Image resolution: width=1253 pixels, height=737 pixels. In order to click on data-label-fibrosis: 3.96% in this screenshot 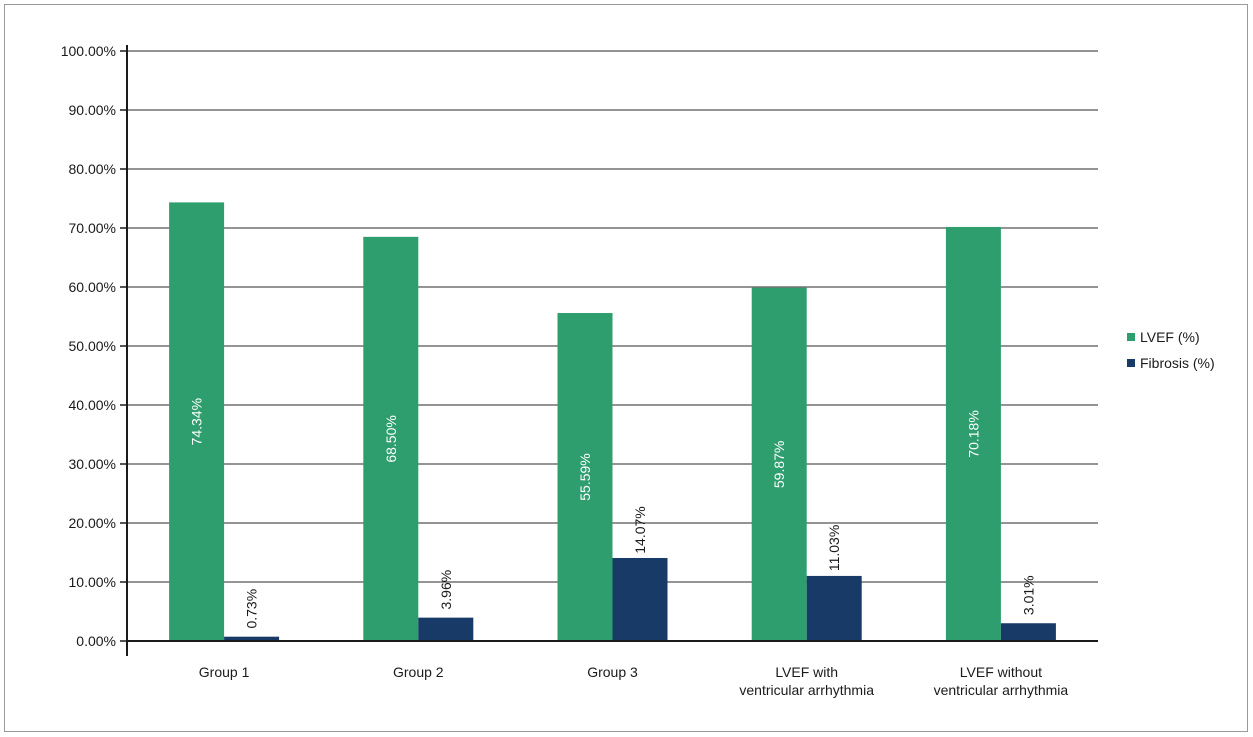, I will do `click(446, 590)`.